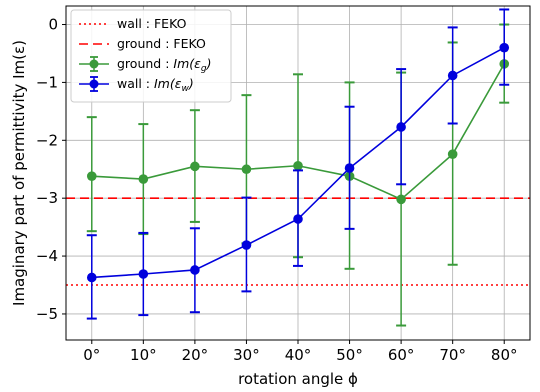  Describe the element at coordinates (145, 63) in the screenshot. I see `legend-label-main: ground :` at that location.